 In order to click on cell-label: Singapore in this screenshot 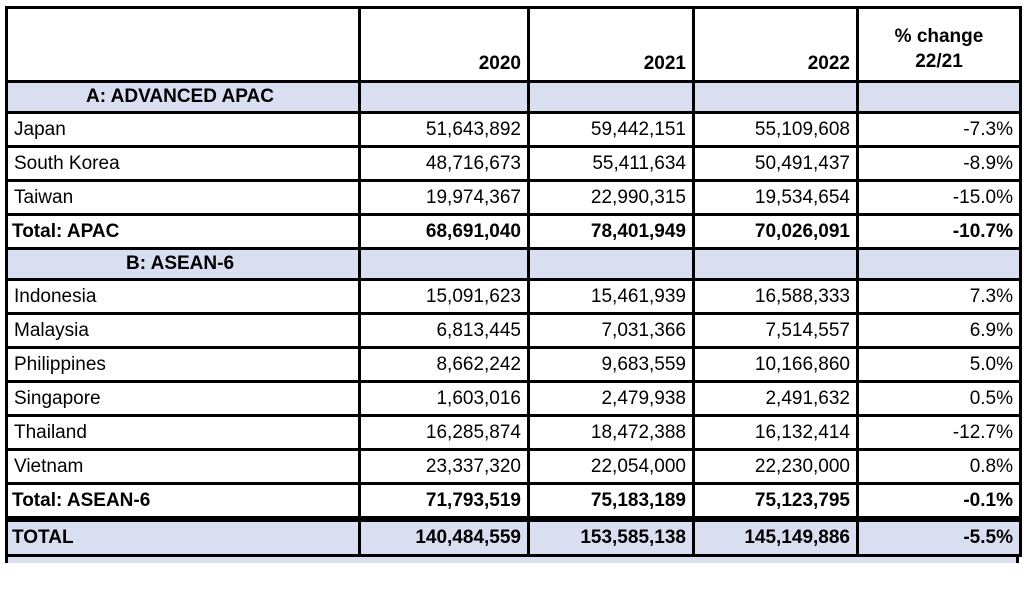, I will do `click(183, 398)`.